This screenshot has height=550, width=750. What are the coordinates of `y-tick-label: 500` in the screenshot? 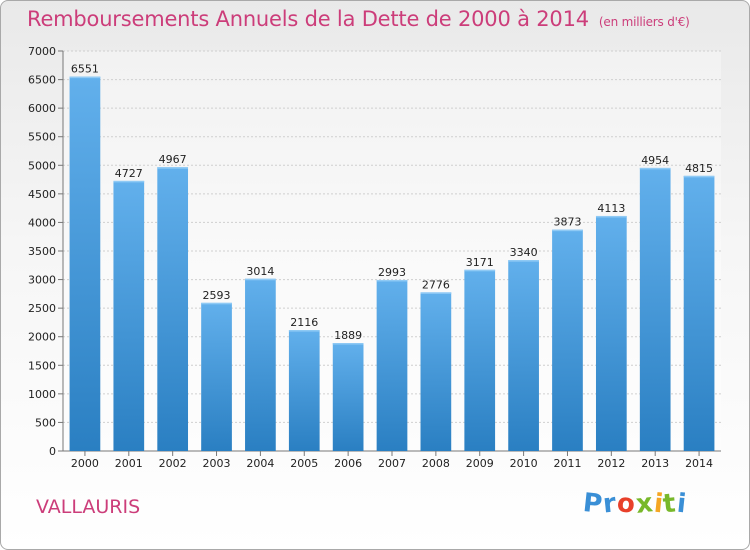 It's located at (45, 422).